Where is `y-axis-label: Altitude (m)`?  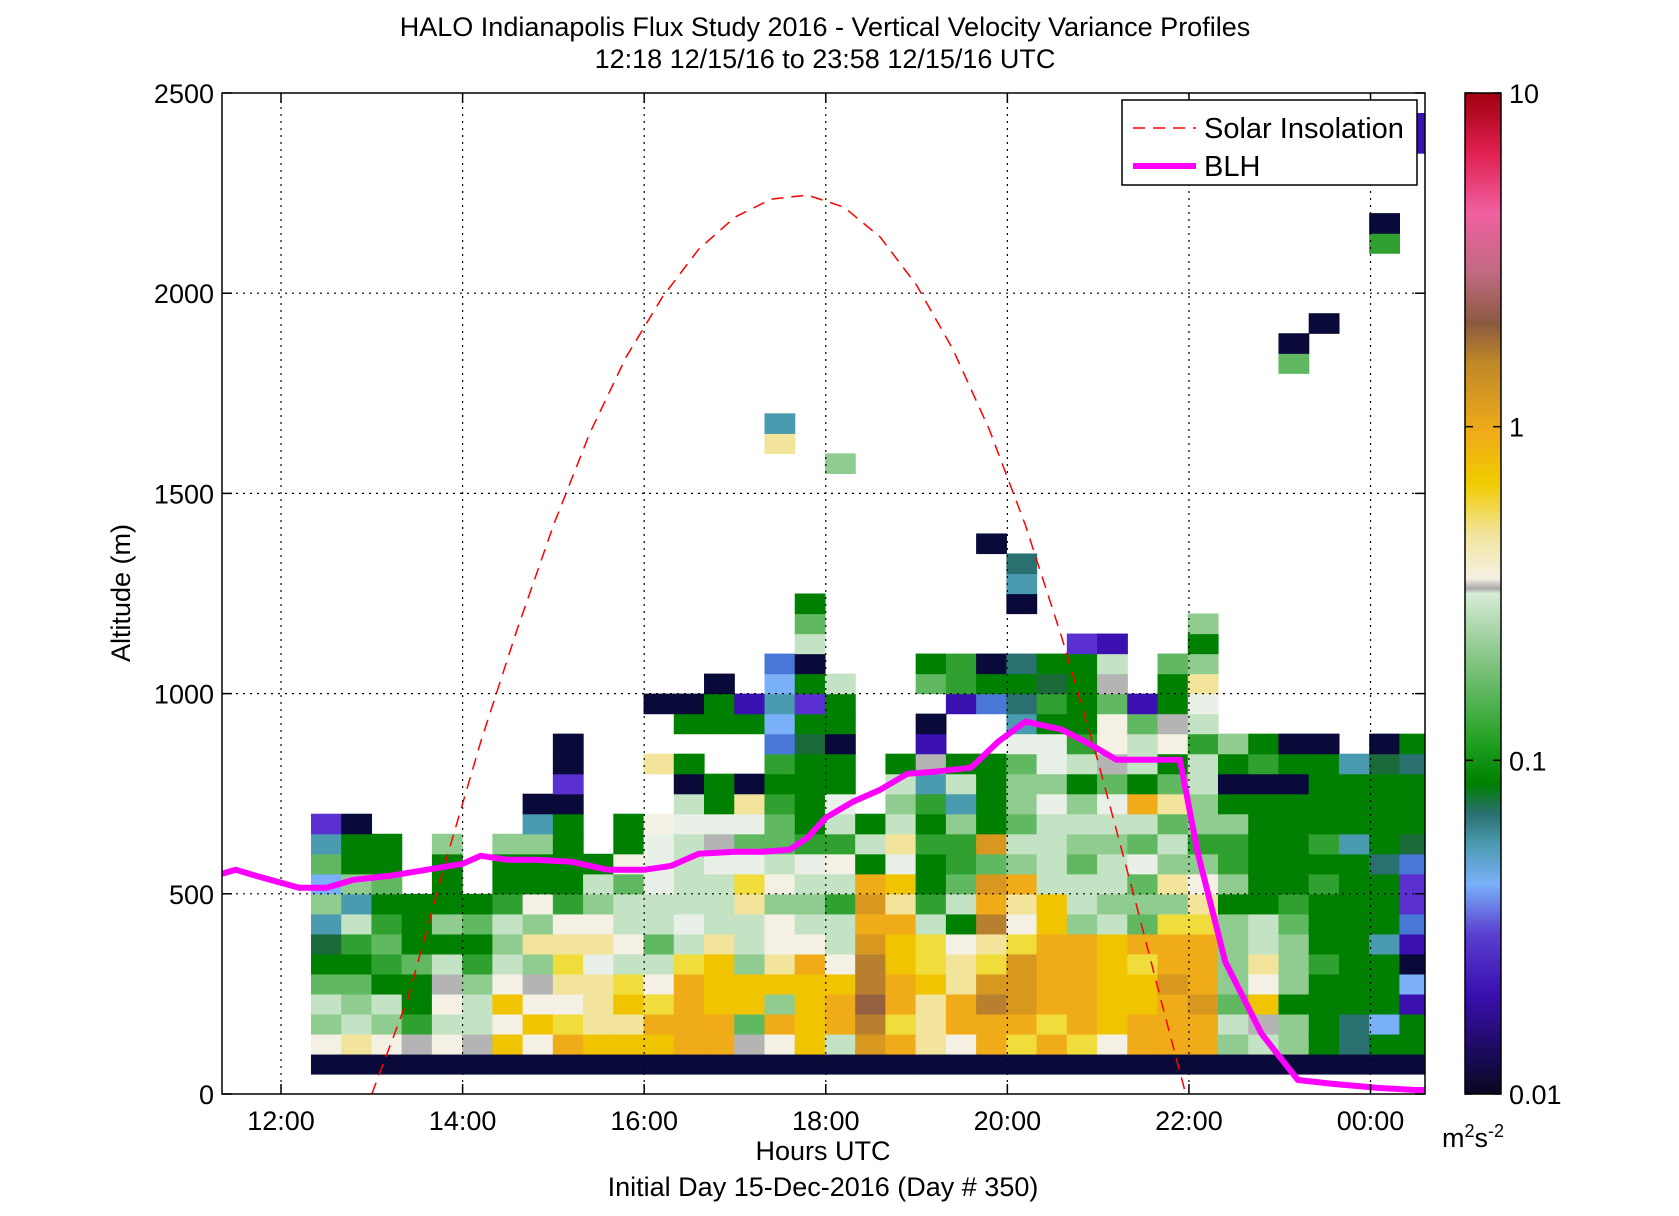
y-axis-label: Altitude (m) is located at coordinates (121, 593).